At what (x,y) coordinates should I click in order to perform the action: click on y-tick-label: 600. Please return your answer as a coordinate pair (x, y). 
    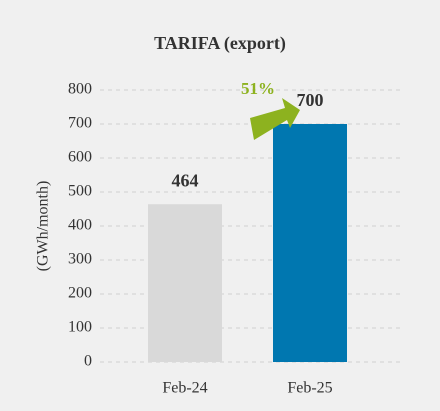
    Looking at the image, I should click on (80, 157).